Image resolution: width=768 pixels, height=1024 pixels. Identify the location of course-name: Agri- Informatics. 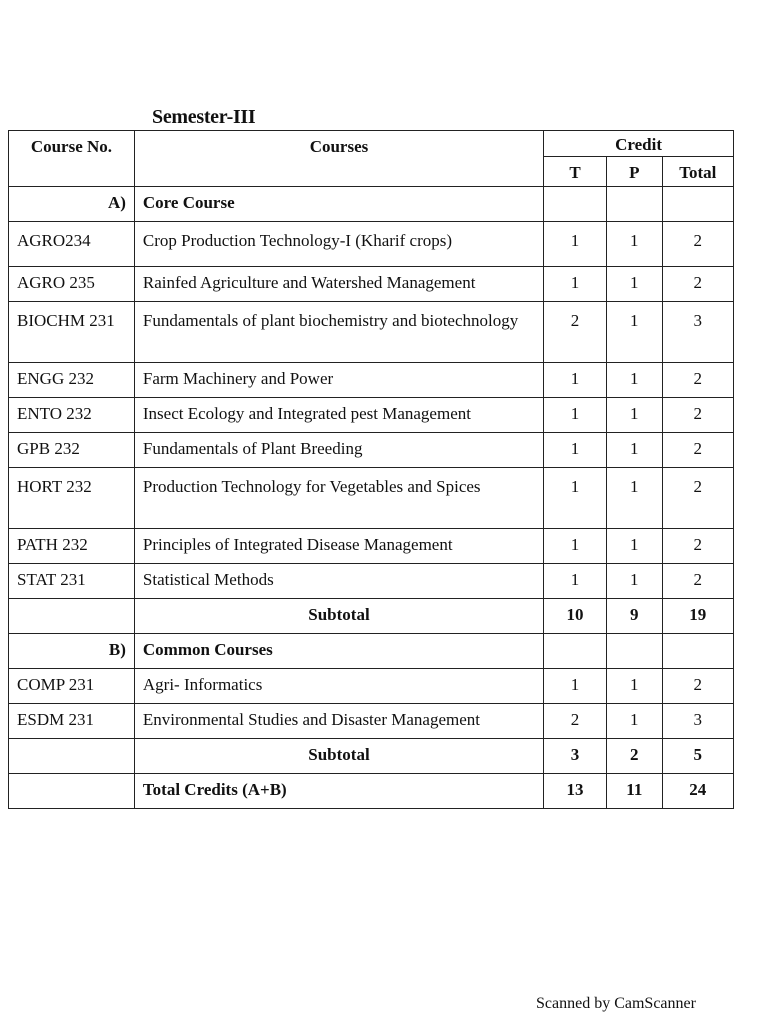
(339, 686).